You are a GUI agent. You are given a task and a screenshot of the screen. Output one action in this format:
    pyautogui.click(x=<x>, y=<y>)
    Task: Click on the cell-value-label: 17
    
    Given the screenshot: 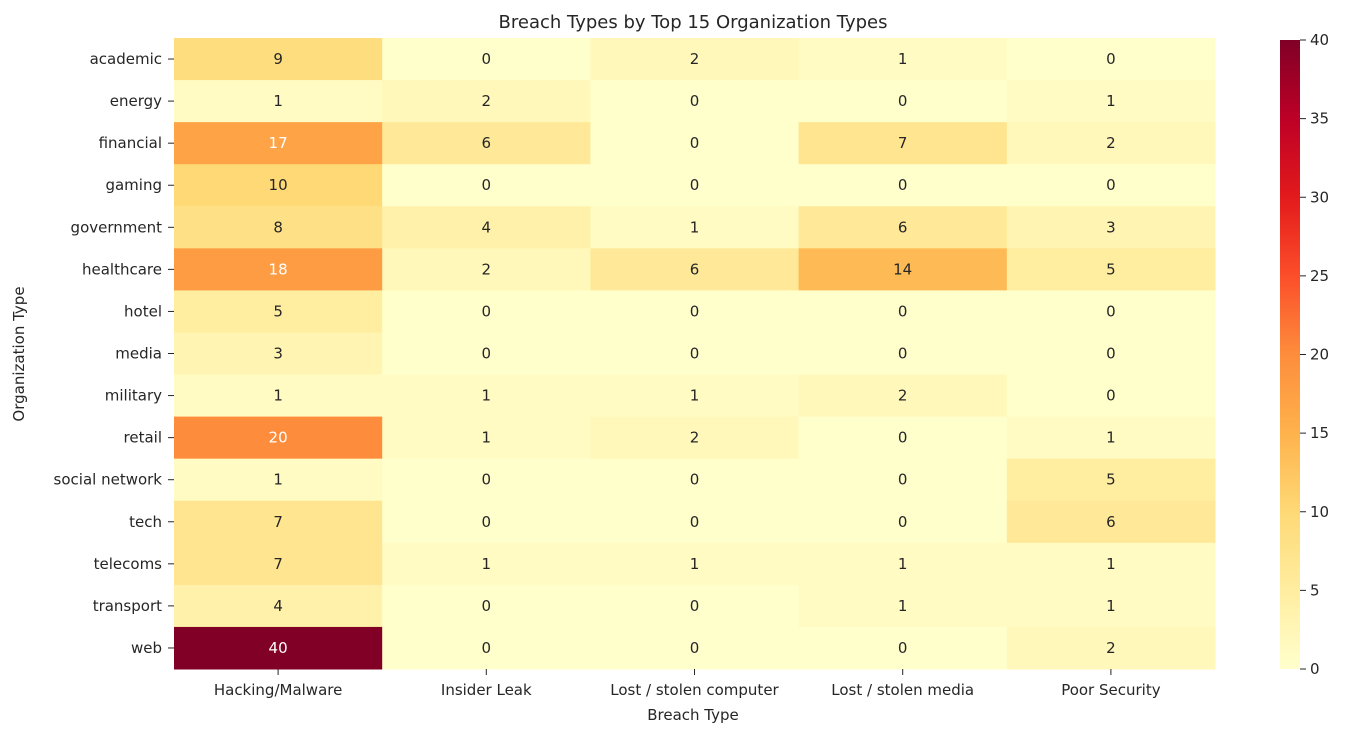 What is the action you would take?
    pyautogui.click(x=278, y=143)
    